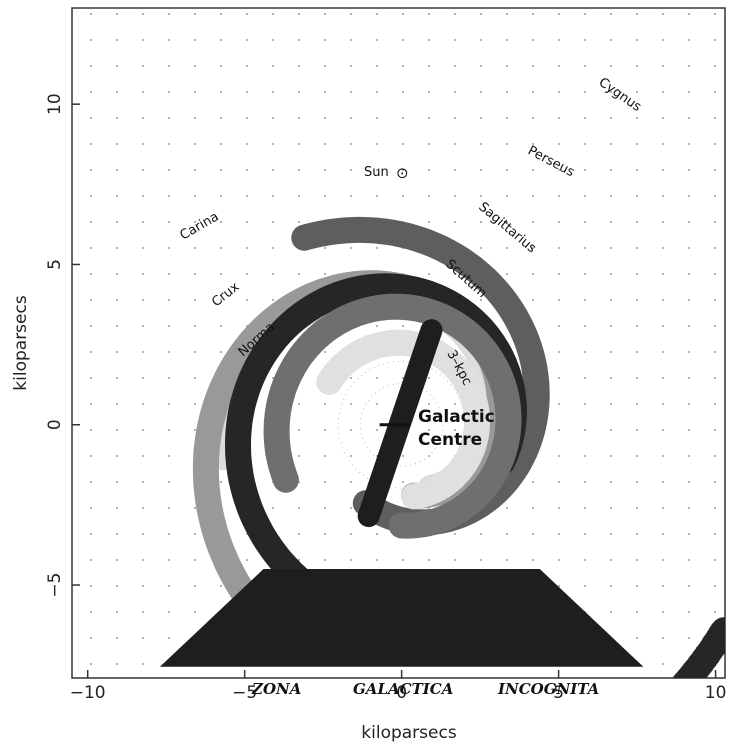 Image resolution: width=742 pixels, height=746 pixels. I want to click on inner-ring, so click(401, 425).